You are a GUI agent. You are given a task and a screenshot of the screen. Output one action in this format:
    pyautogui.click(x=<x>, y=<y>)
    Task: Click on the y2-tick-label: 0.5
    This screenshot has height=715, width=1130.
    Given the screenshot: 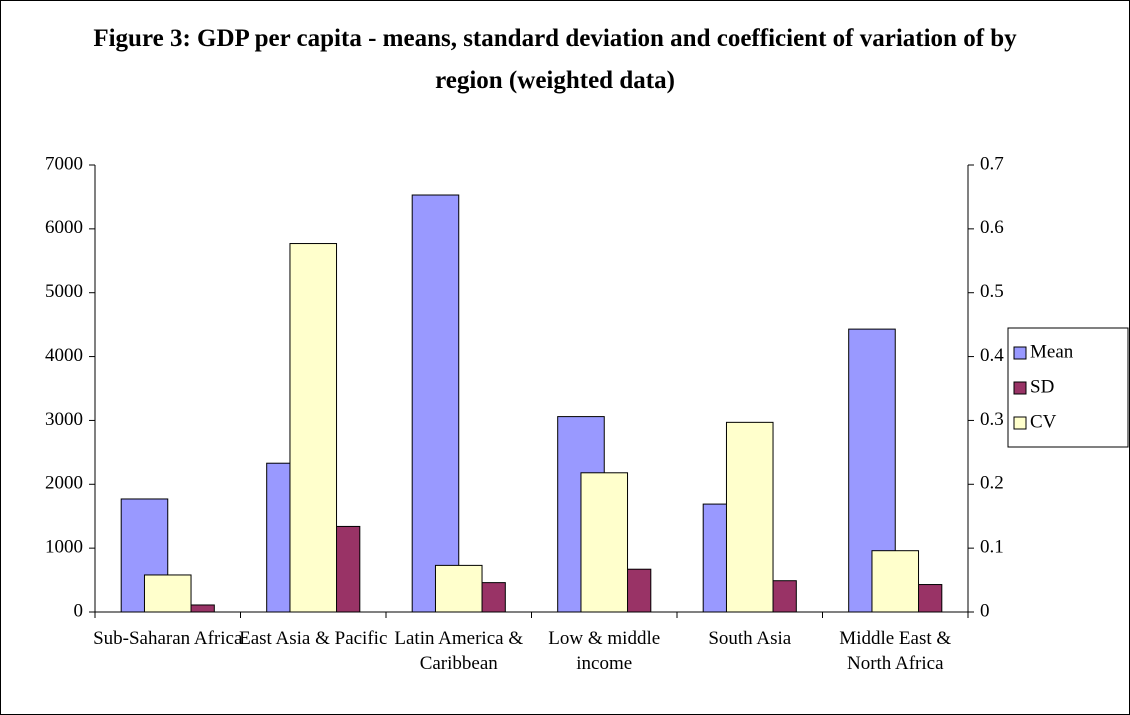 What is the action you would take?
    pyautogui.click(x=992, y=291)
    